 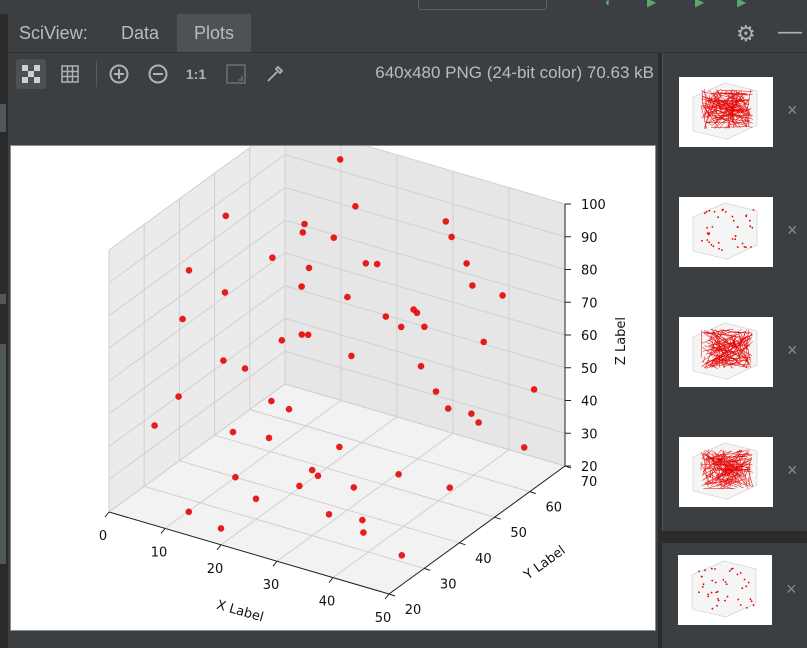 I want to click on run-config-dropdown, so click(x=482, y=5).